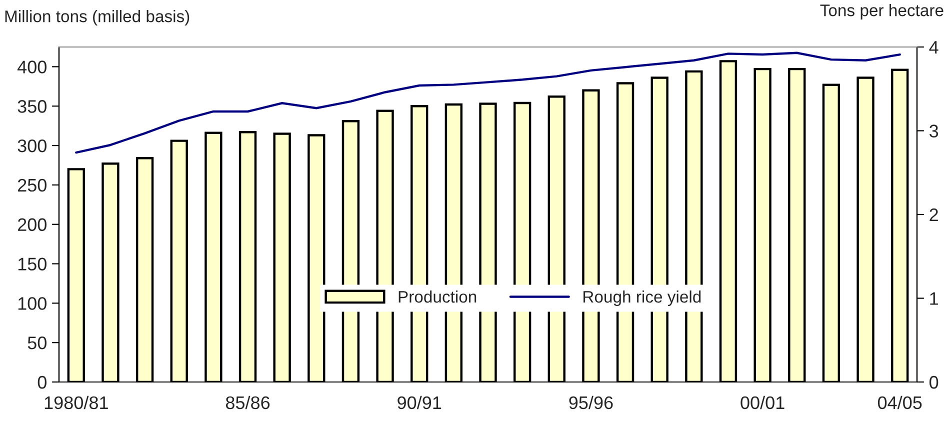  Describe the element at coordinates (933, 47) in the screenshot. I see `y2-tick-label: 4` at that location.